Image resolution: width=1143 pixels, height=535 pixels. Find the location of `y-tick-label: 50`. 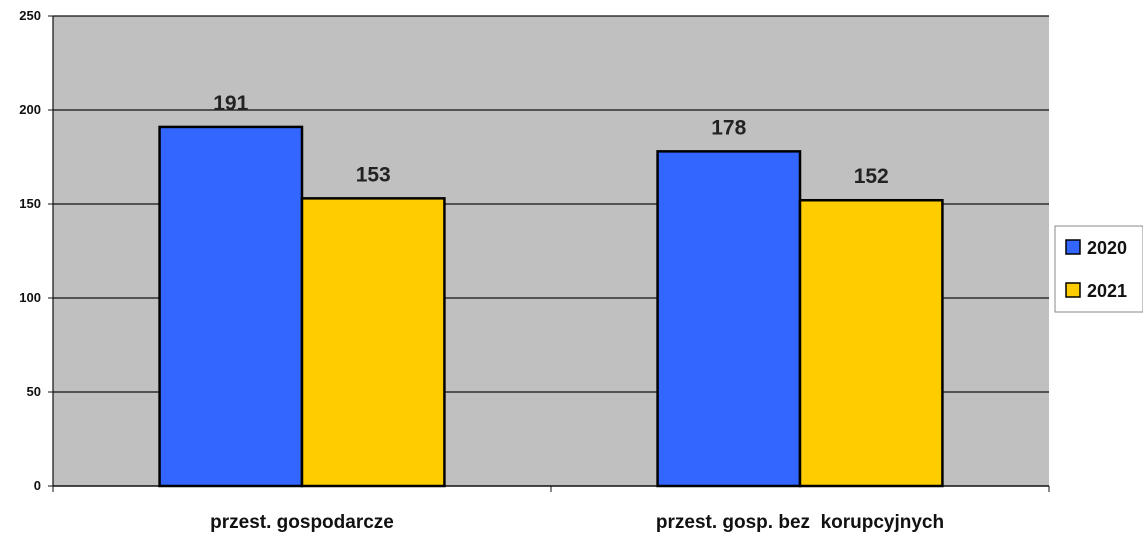

y-tick-label: 50 is located at coordinates (34, 391).